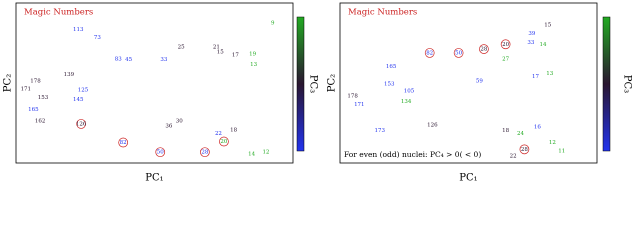 The image size is (640, 240). Describe the element at coordinates (561, 152) in the screenshot. I see `point-label: 11` at that location.